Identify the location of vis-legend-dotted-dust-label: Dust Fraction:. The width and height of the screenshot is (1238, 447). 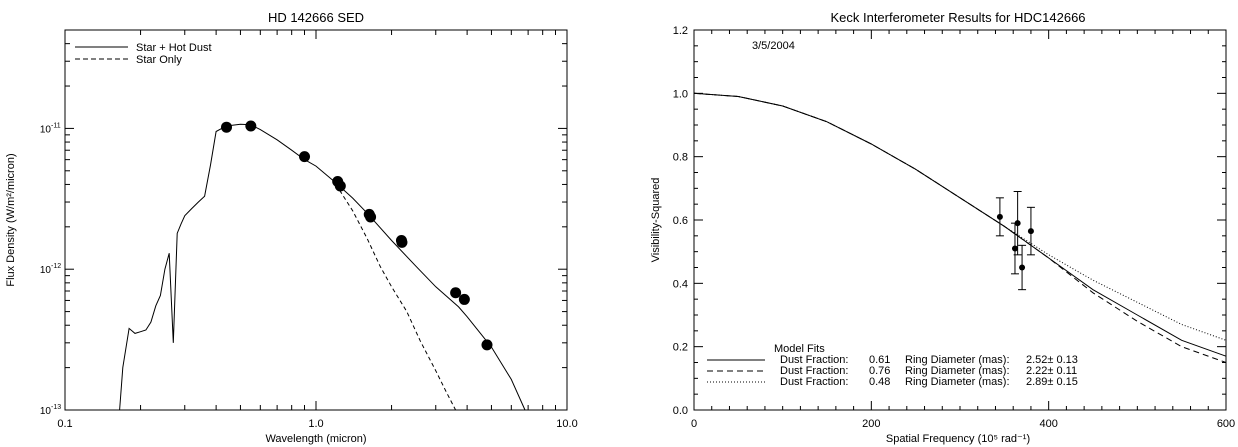
(814, 382).